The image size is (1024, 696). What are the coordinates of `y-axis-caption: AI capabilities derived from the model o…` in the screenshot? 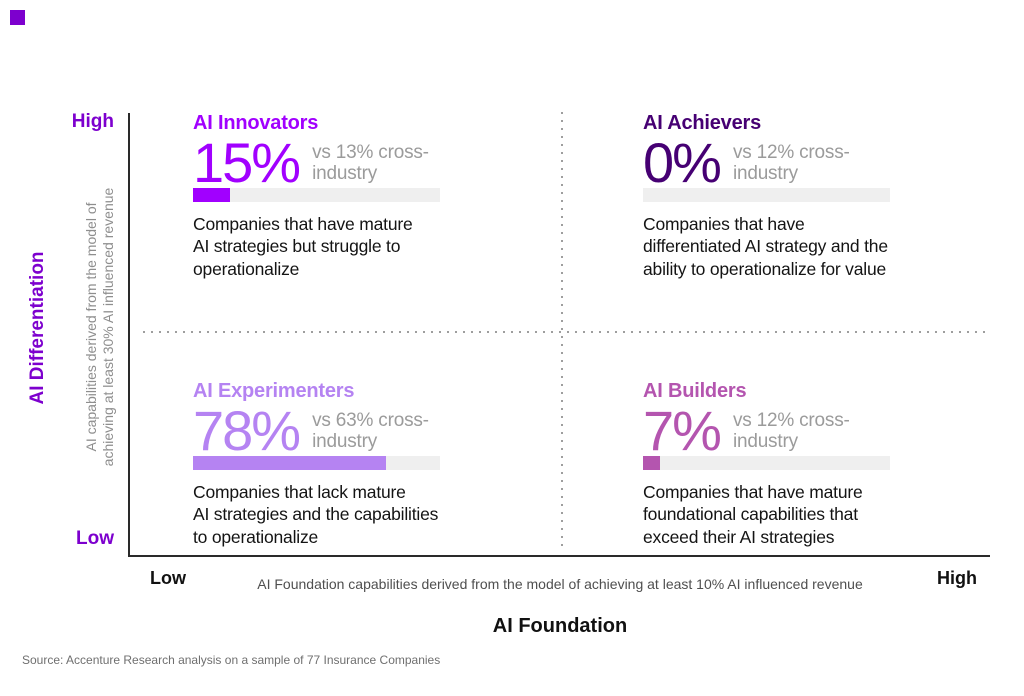 It's located at (100, 327).